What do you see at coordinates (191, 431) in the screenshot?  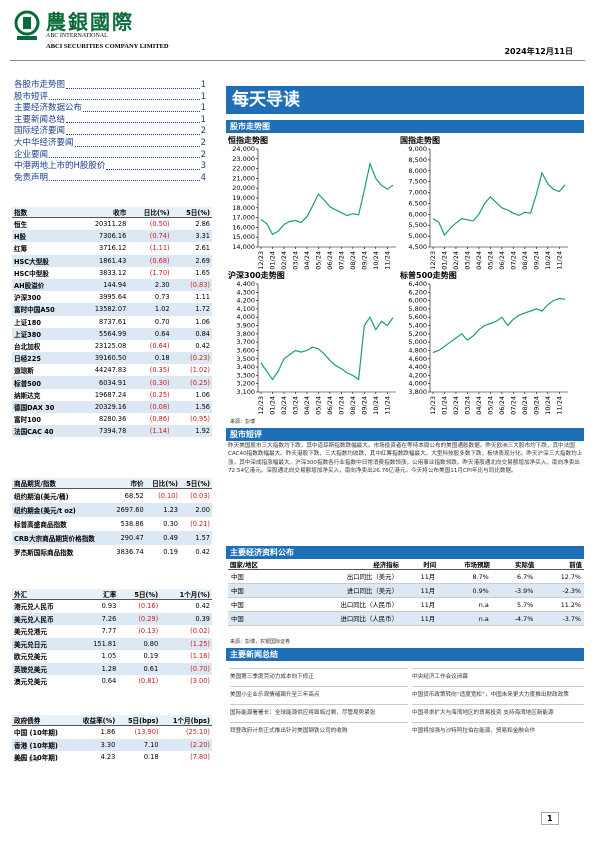 I see `cell: 1.92` at bounding box center [191, 431].